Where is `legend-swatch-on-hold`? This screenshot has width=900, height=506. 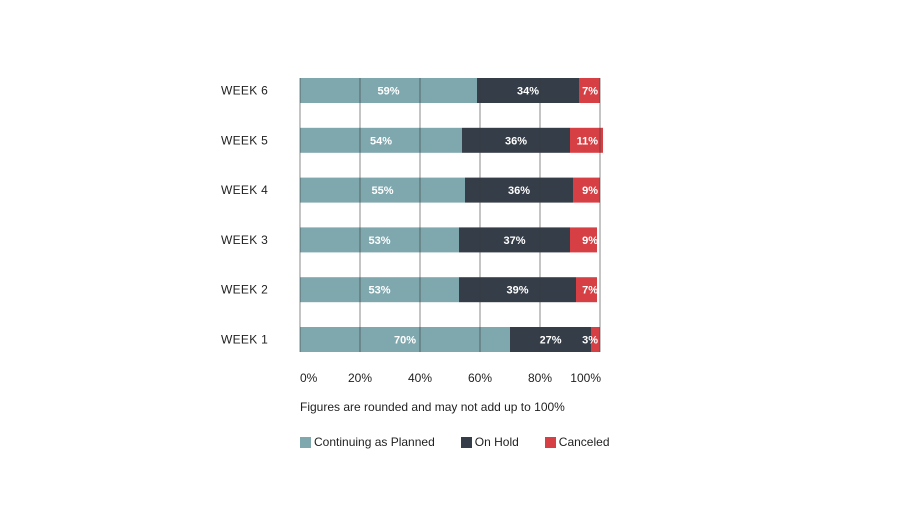
legend-swatch-on-hold is located at coordinates (466, 442).